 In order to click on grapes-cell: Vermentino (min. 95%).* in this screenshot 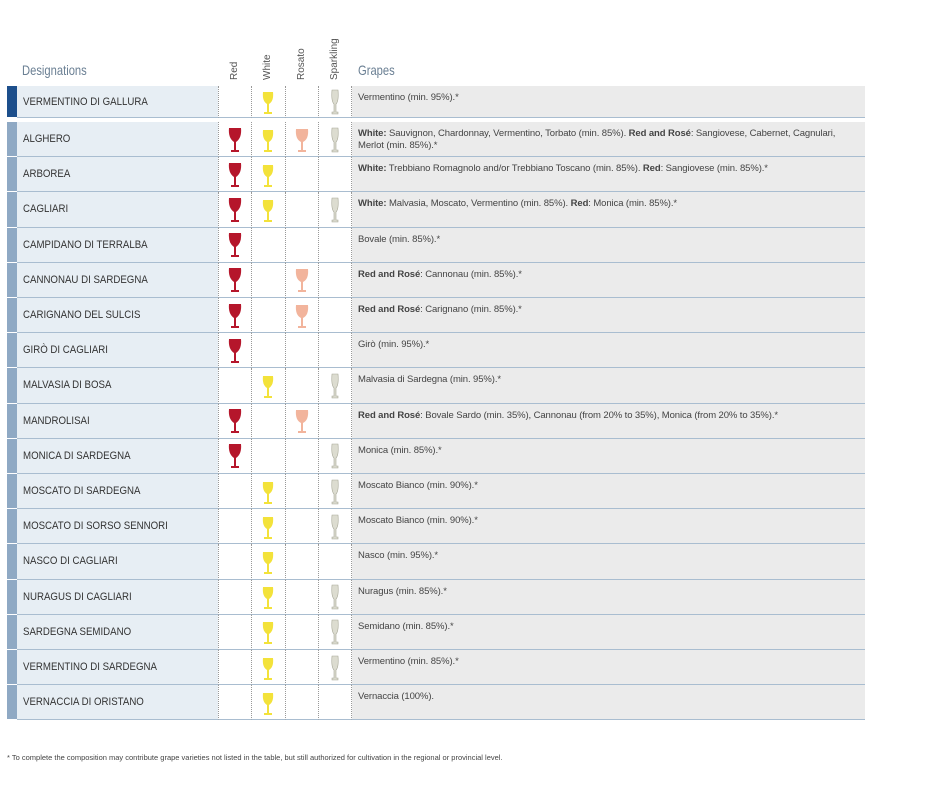, I will do `click(608, 102)`.